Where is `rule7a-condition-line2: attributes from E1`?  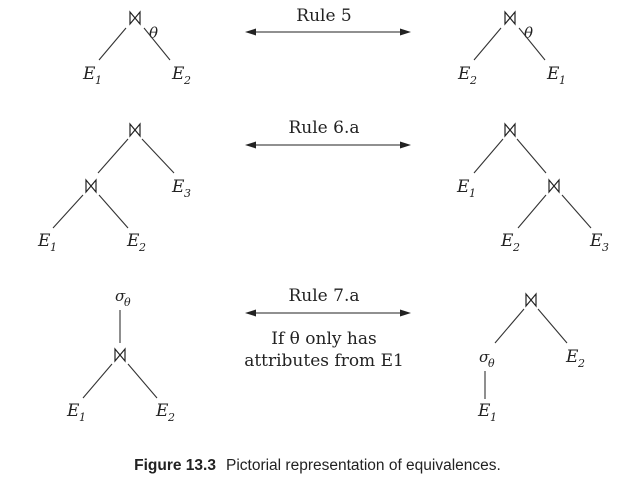
rule7a-condition-line2: attributes from E1 is located at coordinates (324, 361).